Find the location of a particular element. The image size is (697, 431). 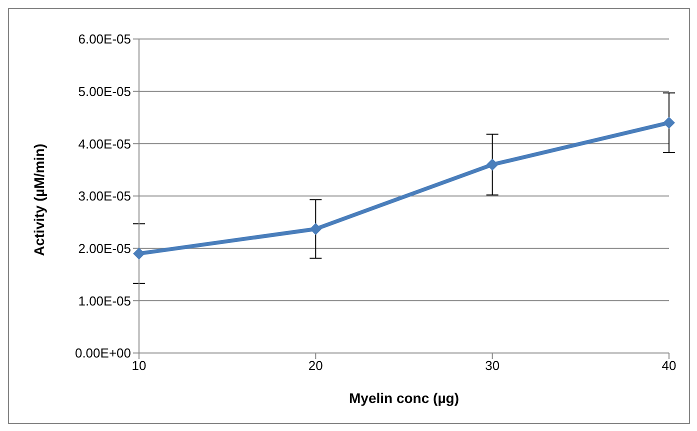

y-tick-label: 3.00E-05 is located at coordinates (104, 196).